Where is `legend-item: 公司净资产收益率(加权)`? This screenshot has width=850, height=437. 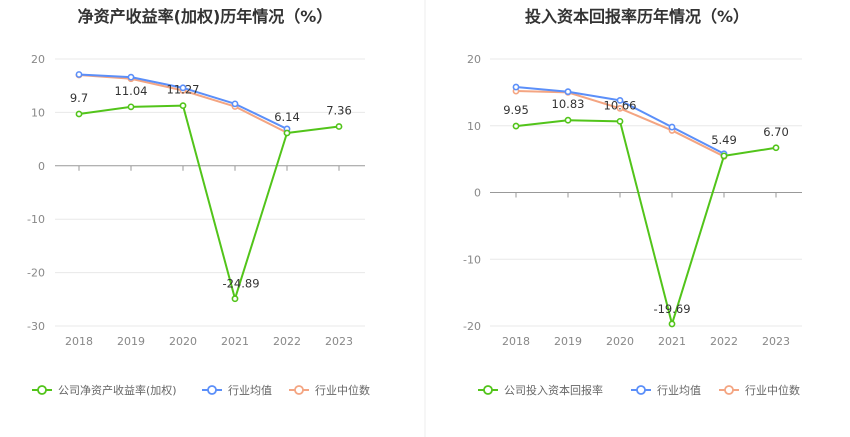
legend-item: 公司净资产收益率(加权) is located at coordinates (104, 390).